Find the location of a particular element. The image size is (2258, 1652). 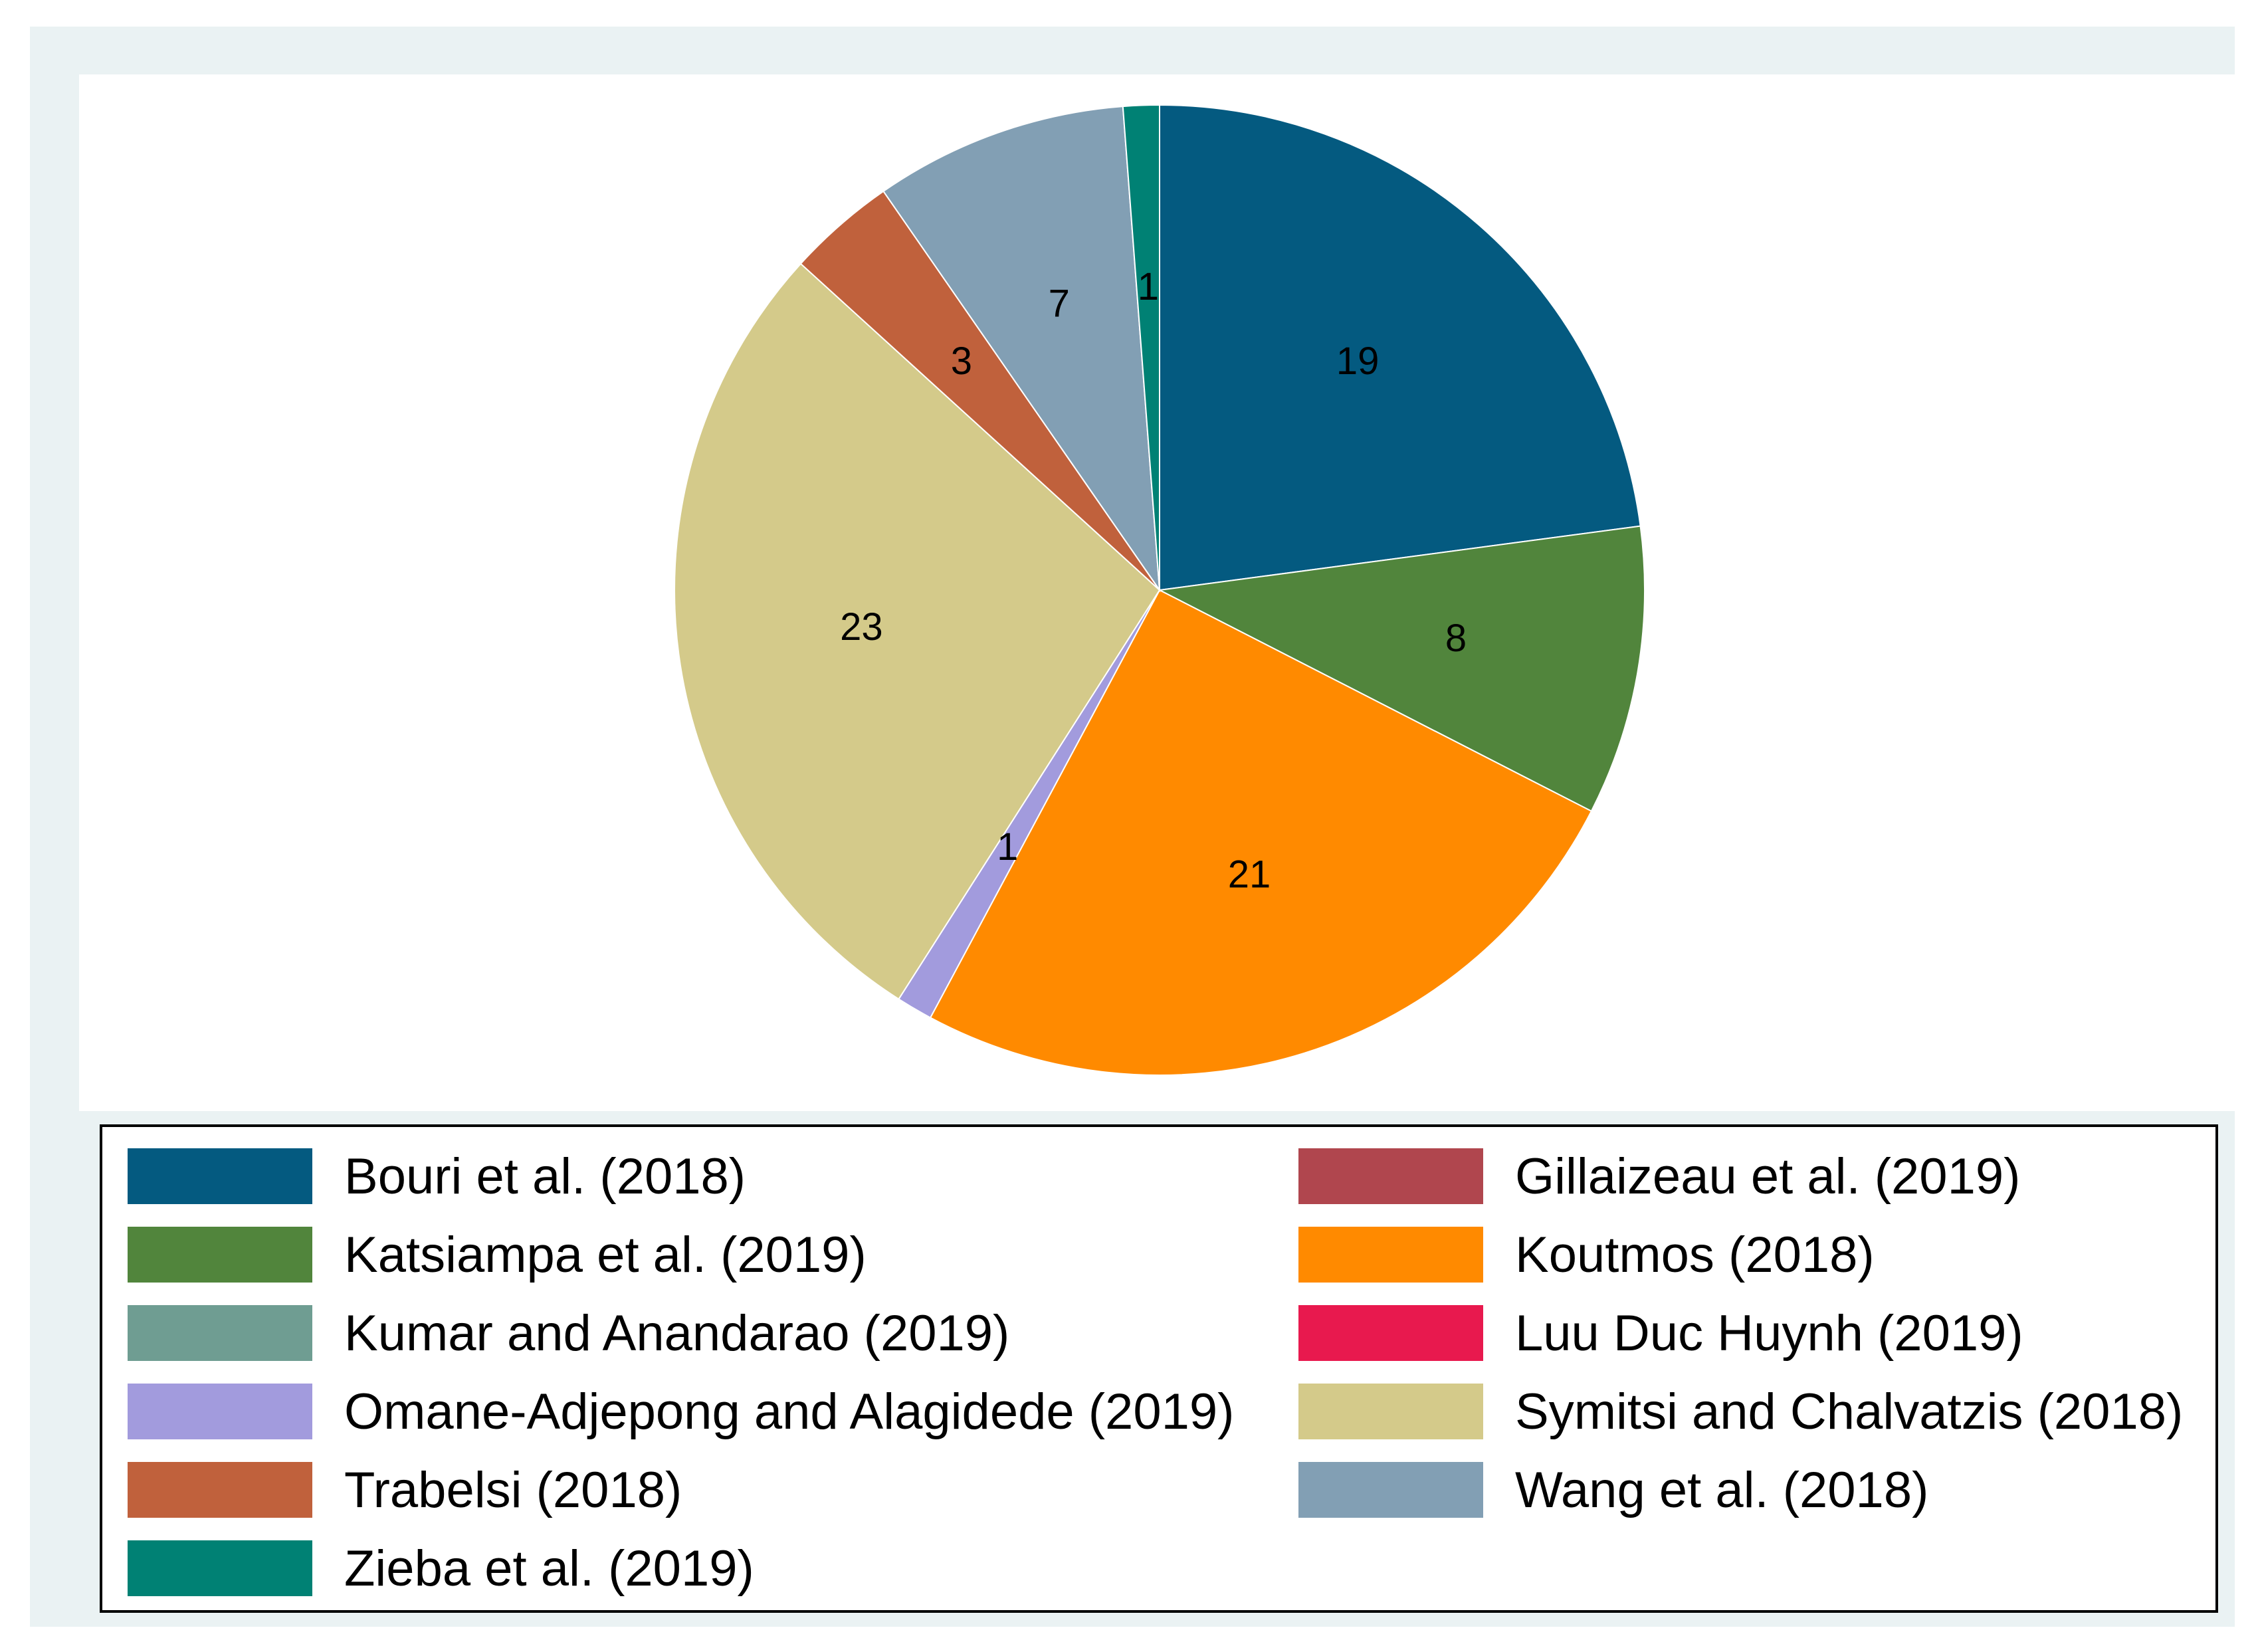

legend-label: Trabelsi (2018) is located at coordinates (513, 1490).